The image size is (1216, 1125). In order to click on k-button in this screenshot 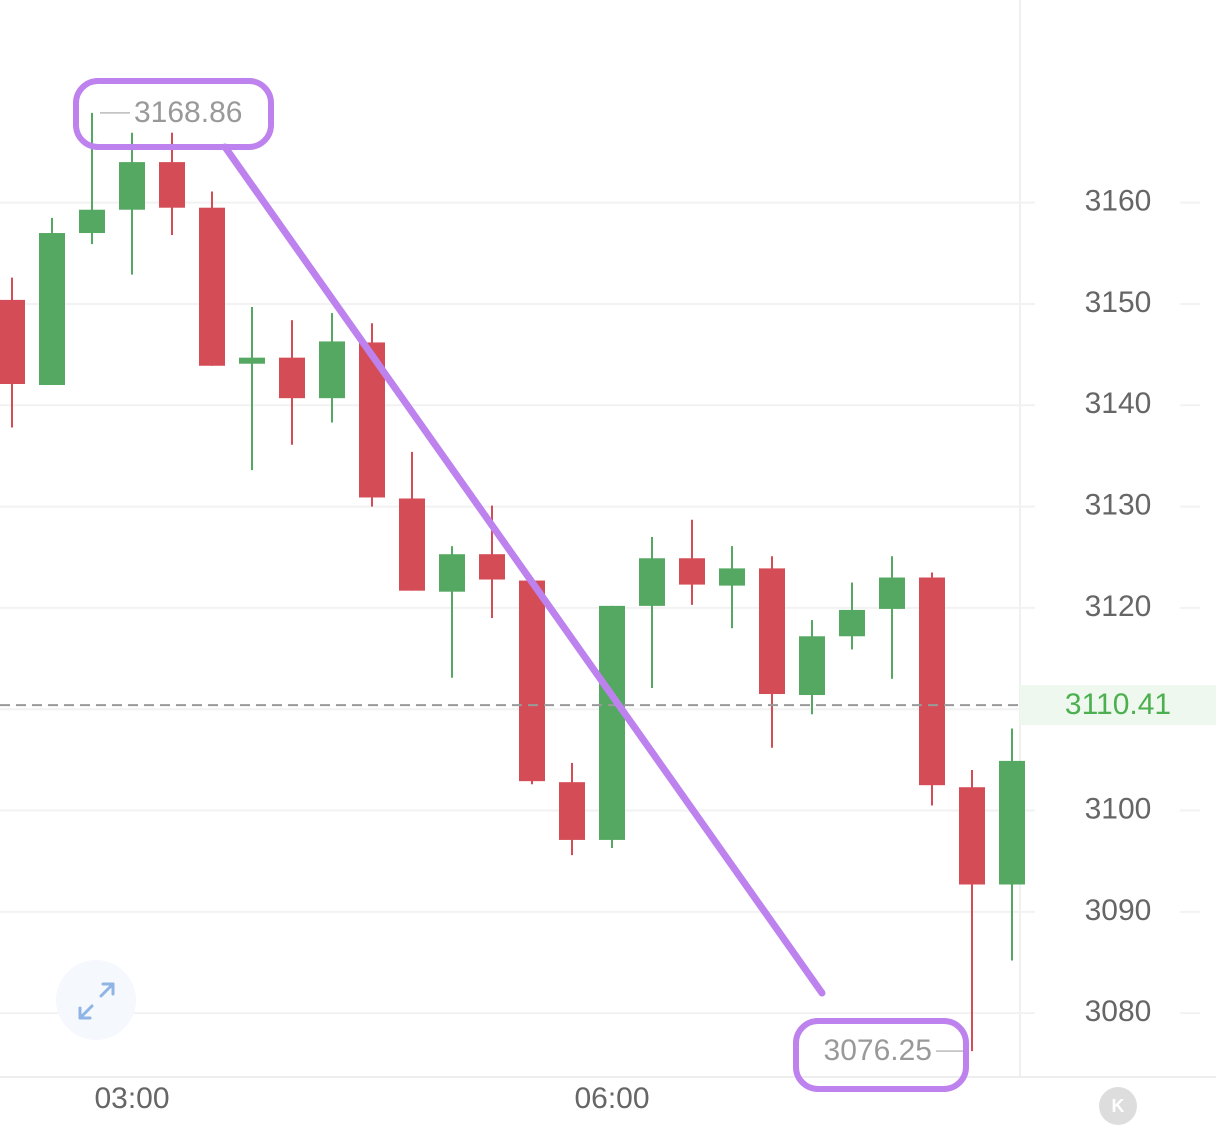, I will do `click(1118, 1106)`.